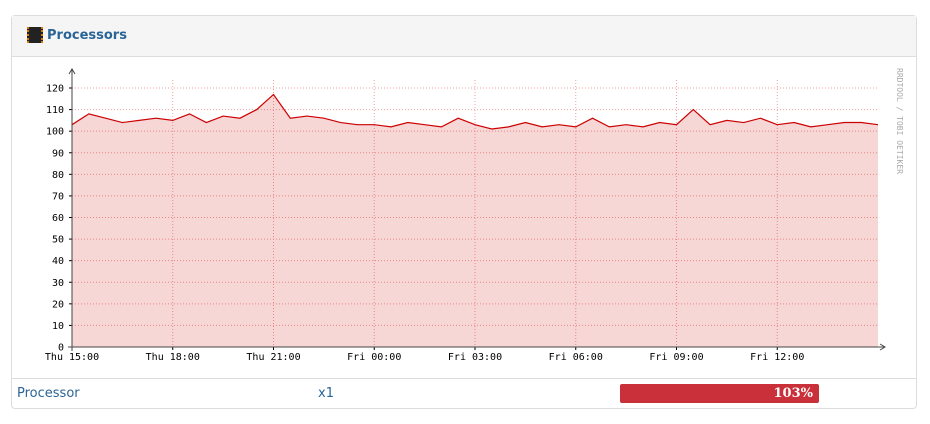 The width and height of the screenshot is (930, 424). I want to click on panel-title: Processors, so click(87, 35).